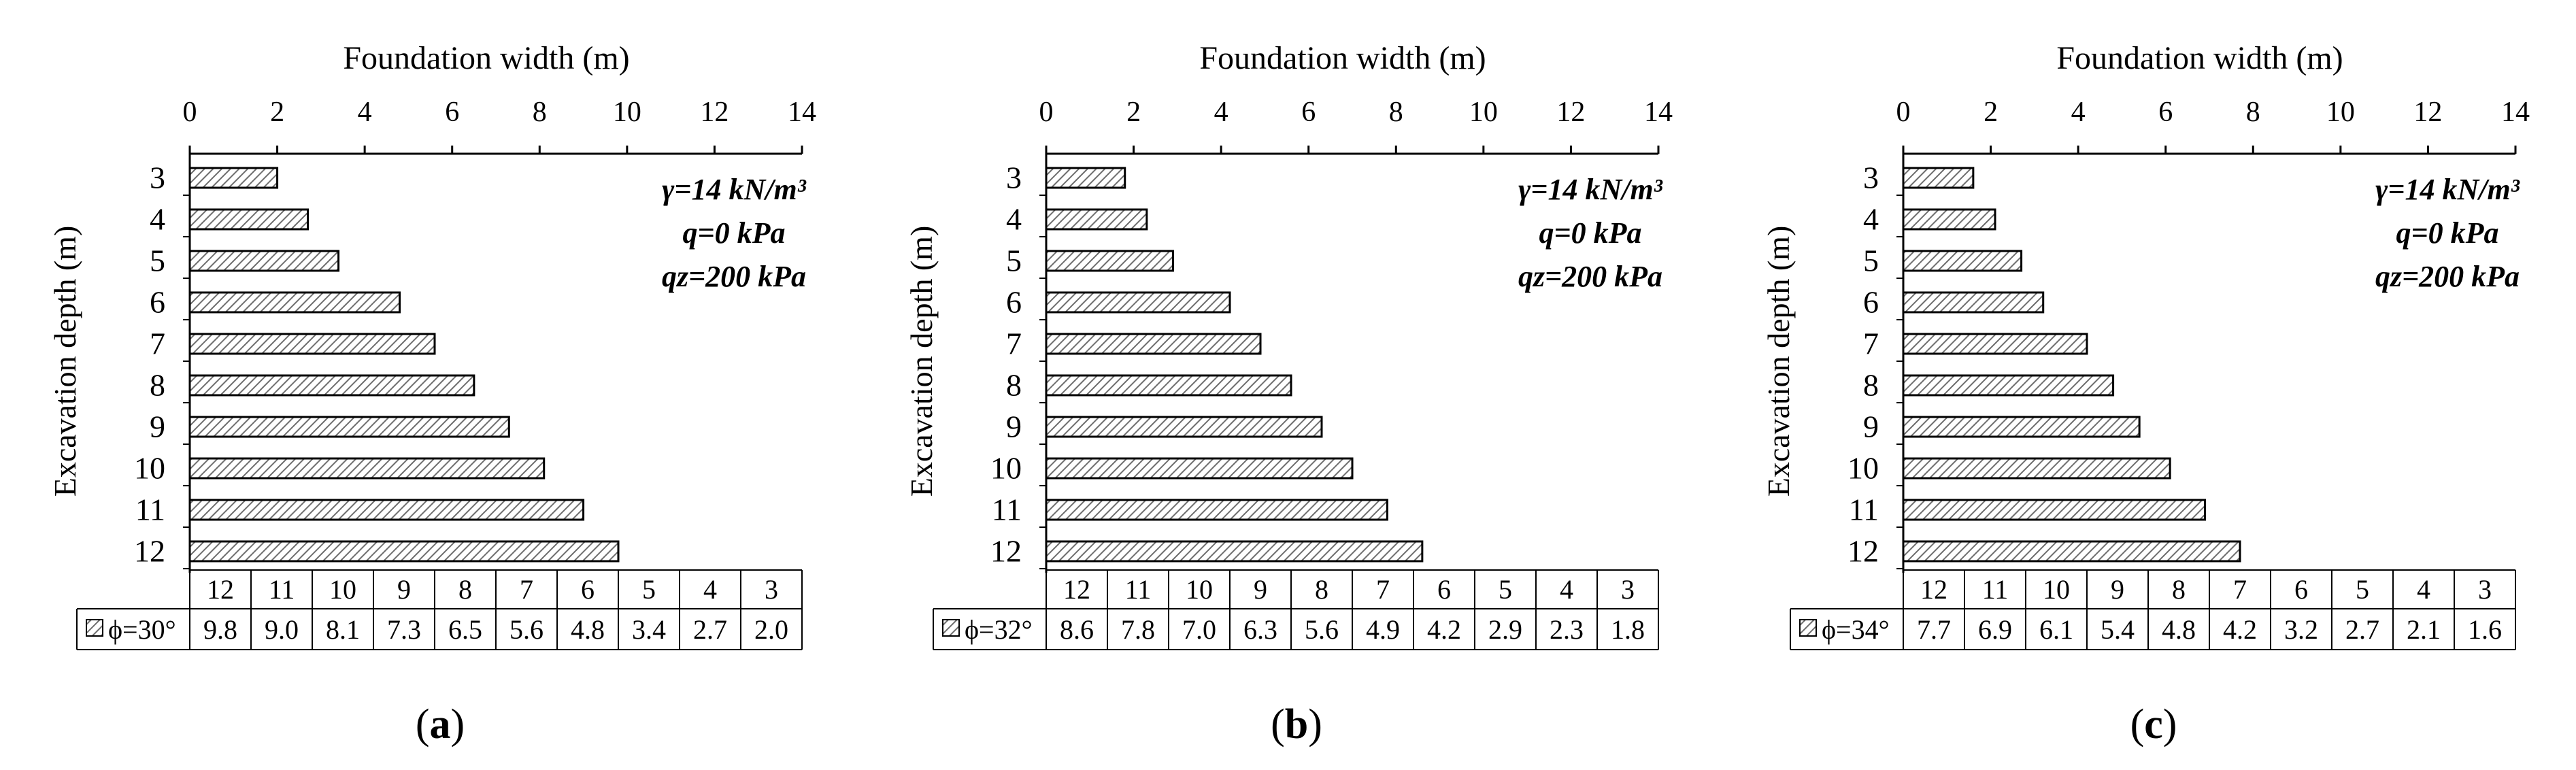 The width and height of the screenshot is (2576, 770). What do you see at coordinates (951, 628) in the screenshot?
I see `legend-swatch` at bounding box center [951, 628].